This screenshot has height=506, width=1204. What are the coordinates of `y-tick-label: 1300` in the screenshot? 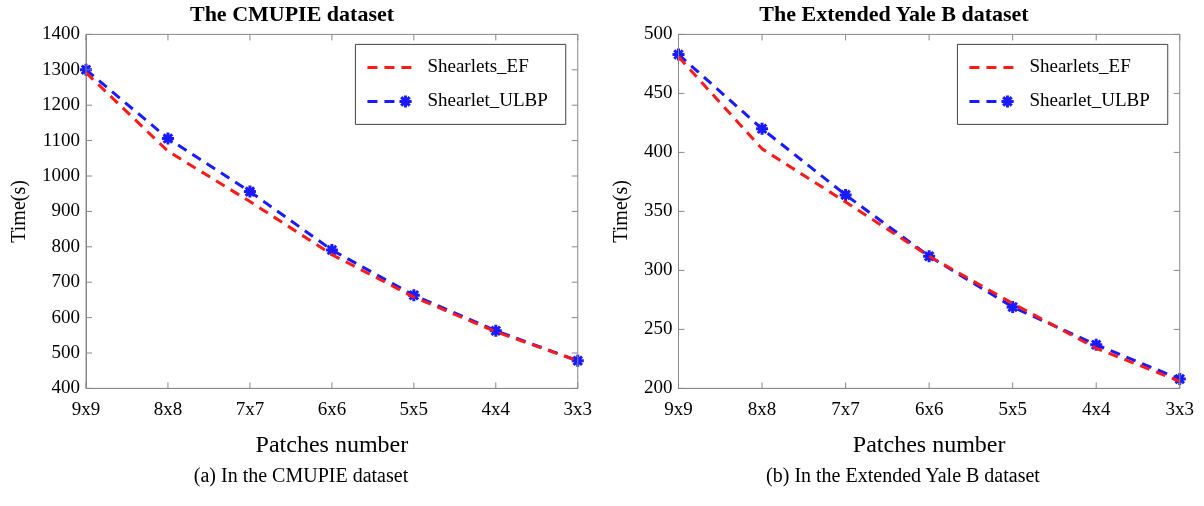 It's located at (61, 68).